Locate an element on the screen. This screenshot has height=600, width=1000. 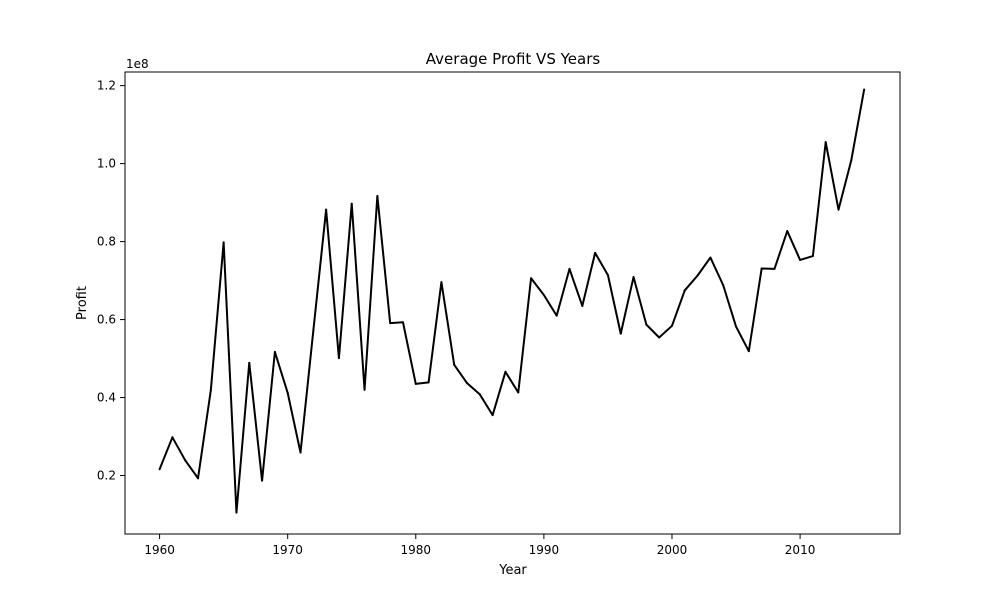
y-axis: 0.2 0.4 0.6 0.8 1.0 1.2 is located at coordinates (111, 281).